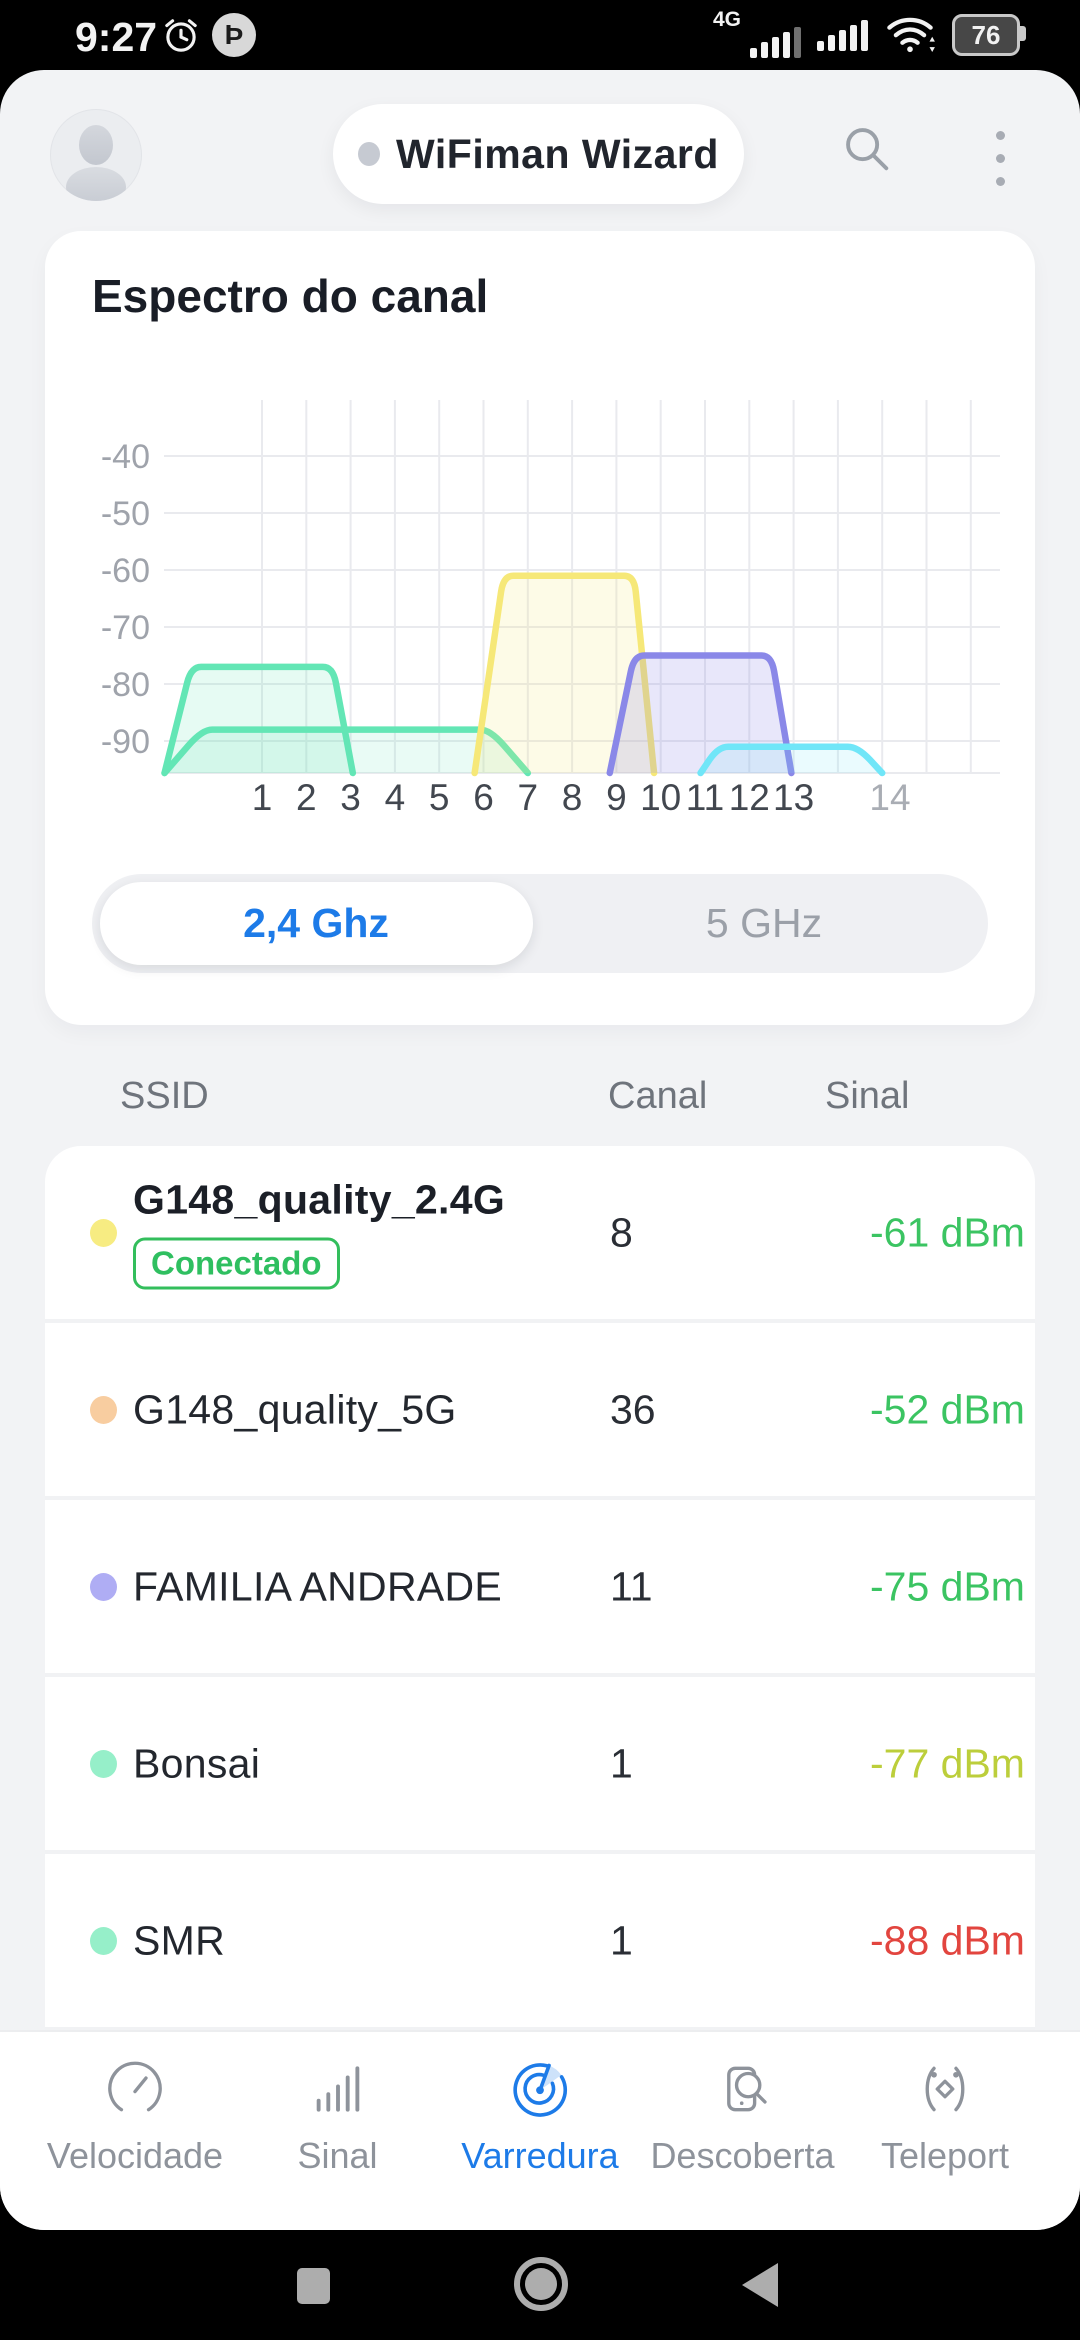  I want to click on table-row: FAMILIA ANDRADE 11 -75 dBm, so click(540, 1584).